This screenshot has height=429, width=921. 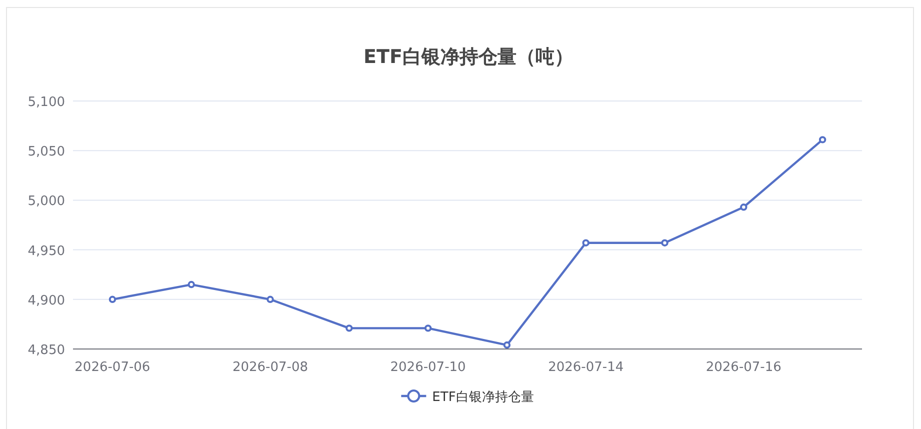 What do you see at coordinates (744, 367) in the screenshot?
I see `x-tick-label: 2026-07-16` at bounding box center [744, 367].